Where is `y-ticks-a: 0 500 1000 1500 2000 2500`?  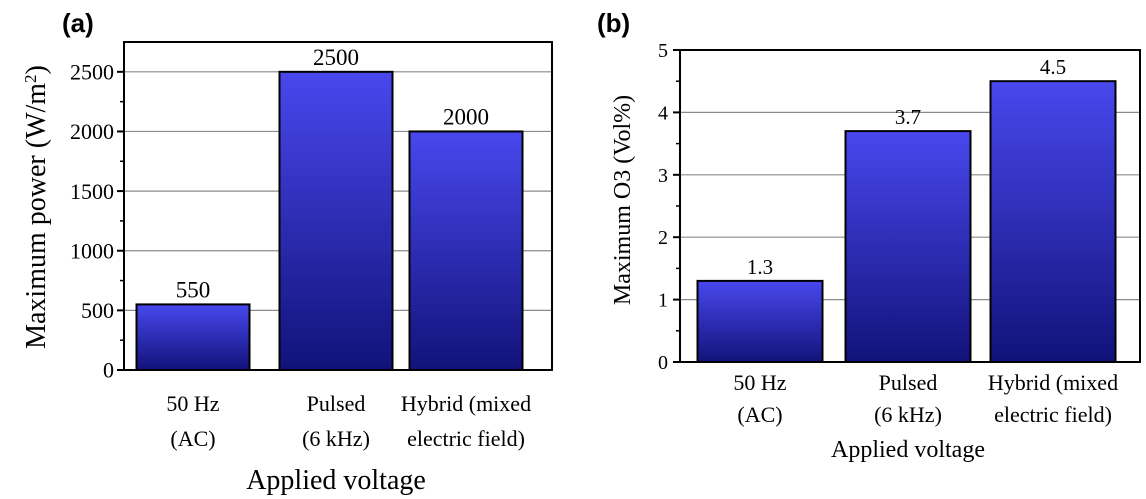 y-ticks-a: 0 500 1000 1500 2000 2500 is located at coordinates (97, 221).